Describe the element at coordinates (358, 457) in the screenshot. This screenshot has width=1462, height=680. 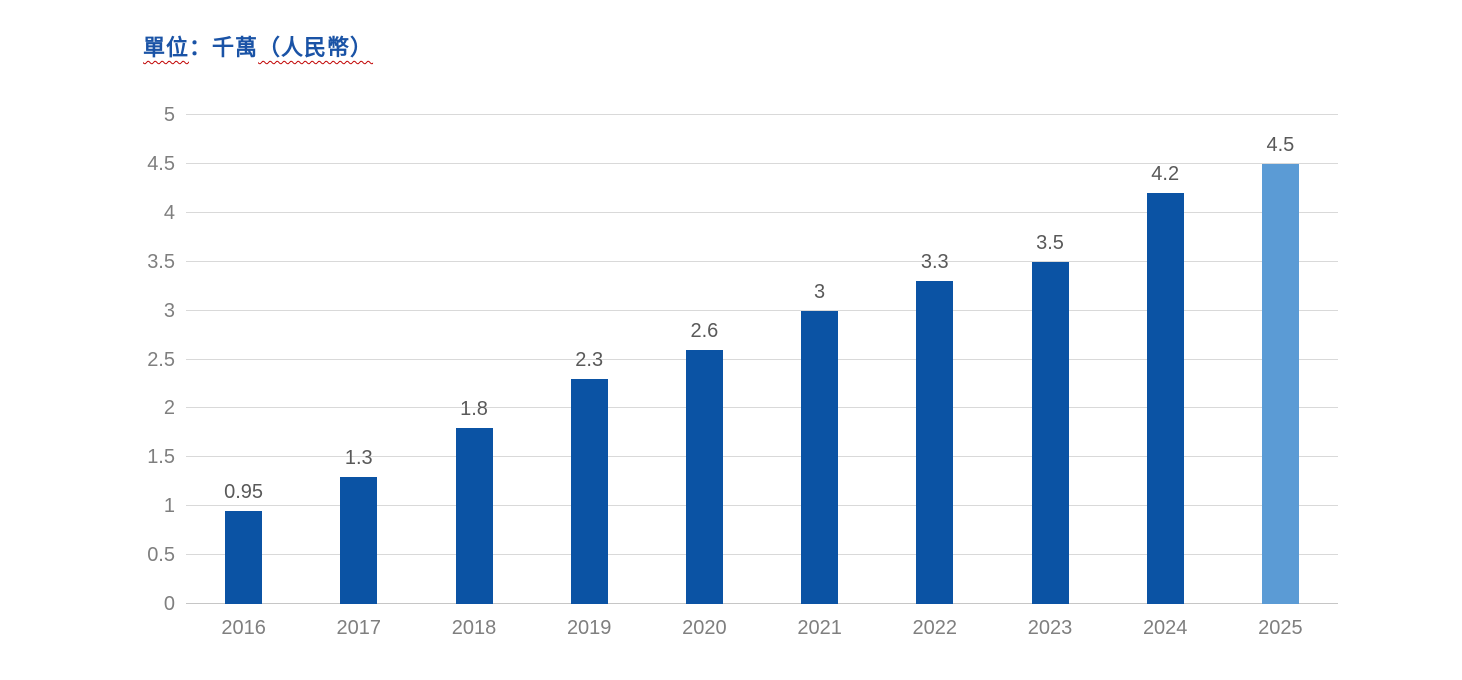
I see `bar-value-label-2017: 1.3` at that location.